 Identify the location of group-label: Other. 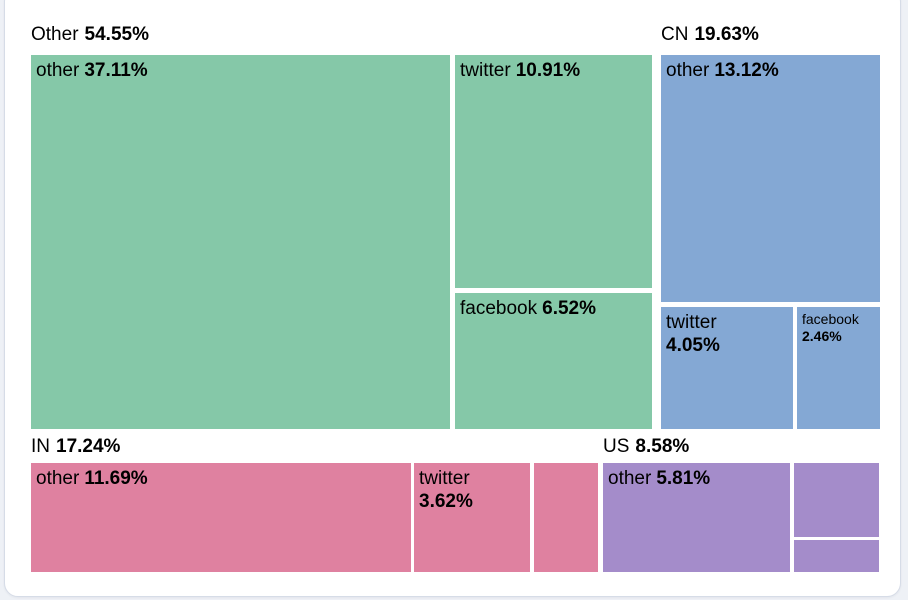
(55, 34).